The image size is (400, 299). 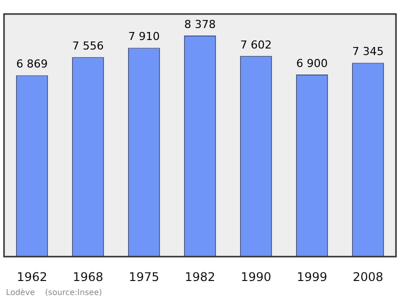 I want to click on x-tick-label: 1990, so click(x=256, y=277).